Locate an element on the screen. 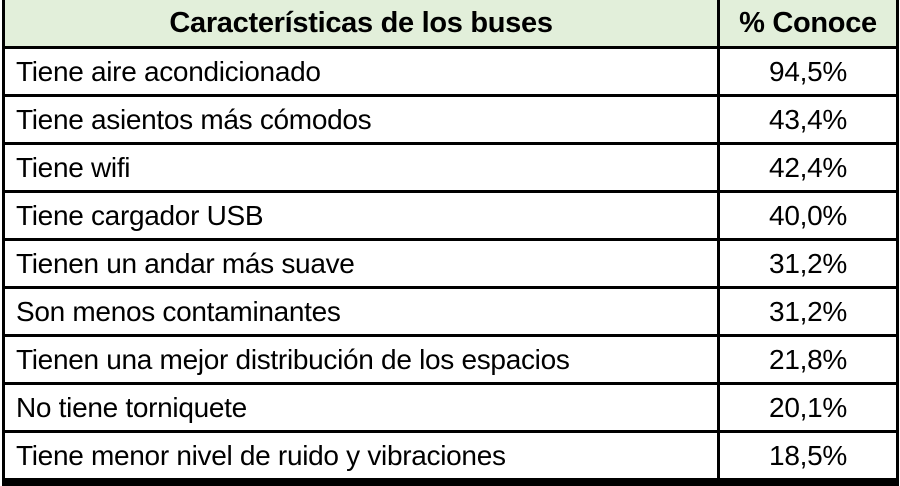 Image resolution: width=900 pixels, height=486 pixels. table-row: Tiene aire acondicionado 94,5% is located at coordinates (450, 71).